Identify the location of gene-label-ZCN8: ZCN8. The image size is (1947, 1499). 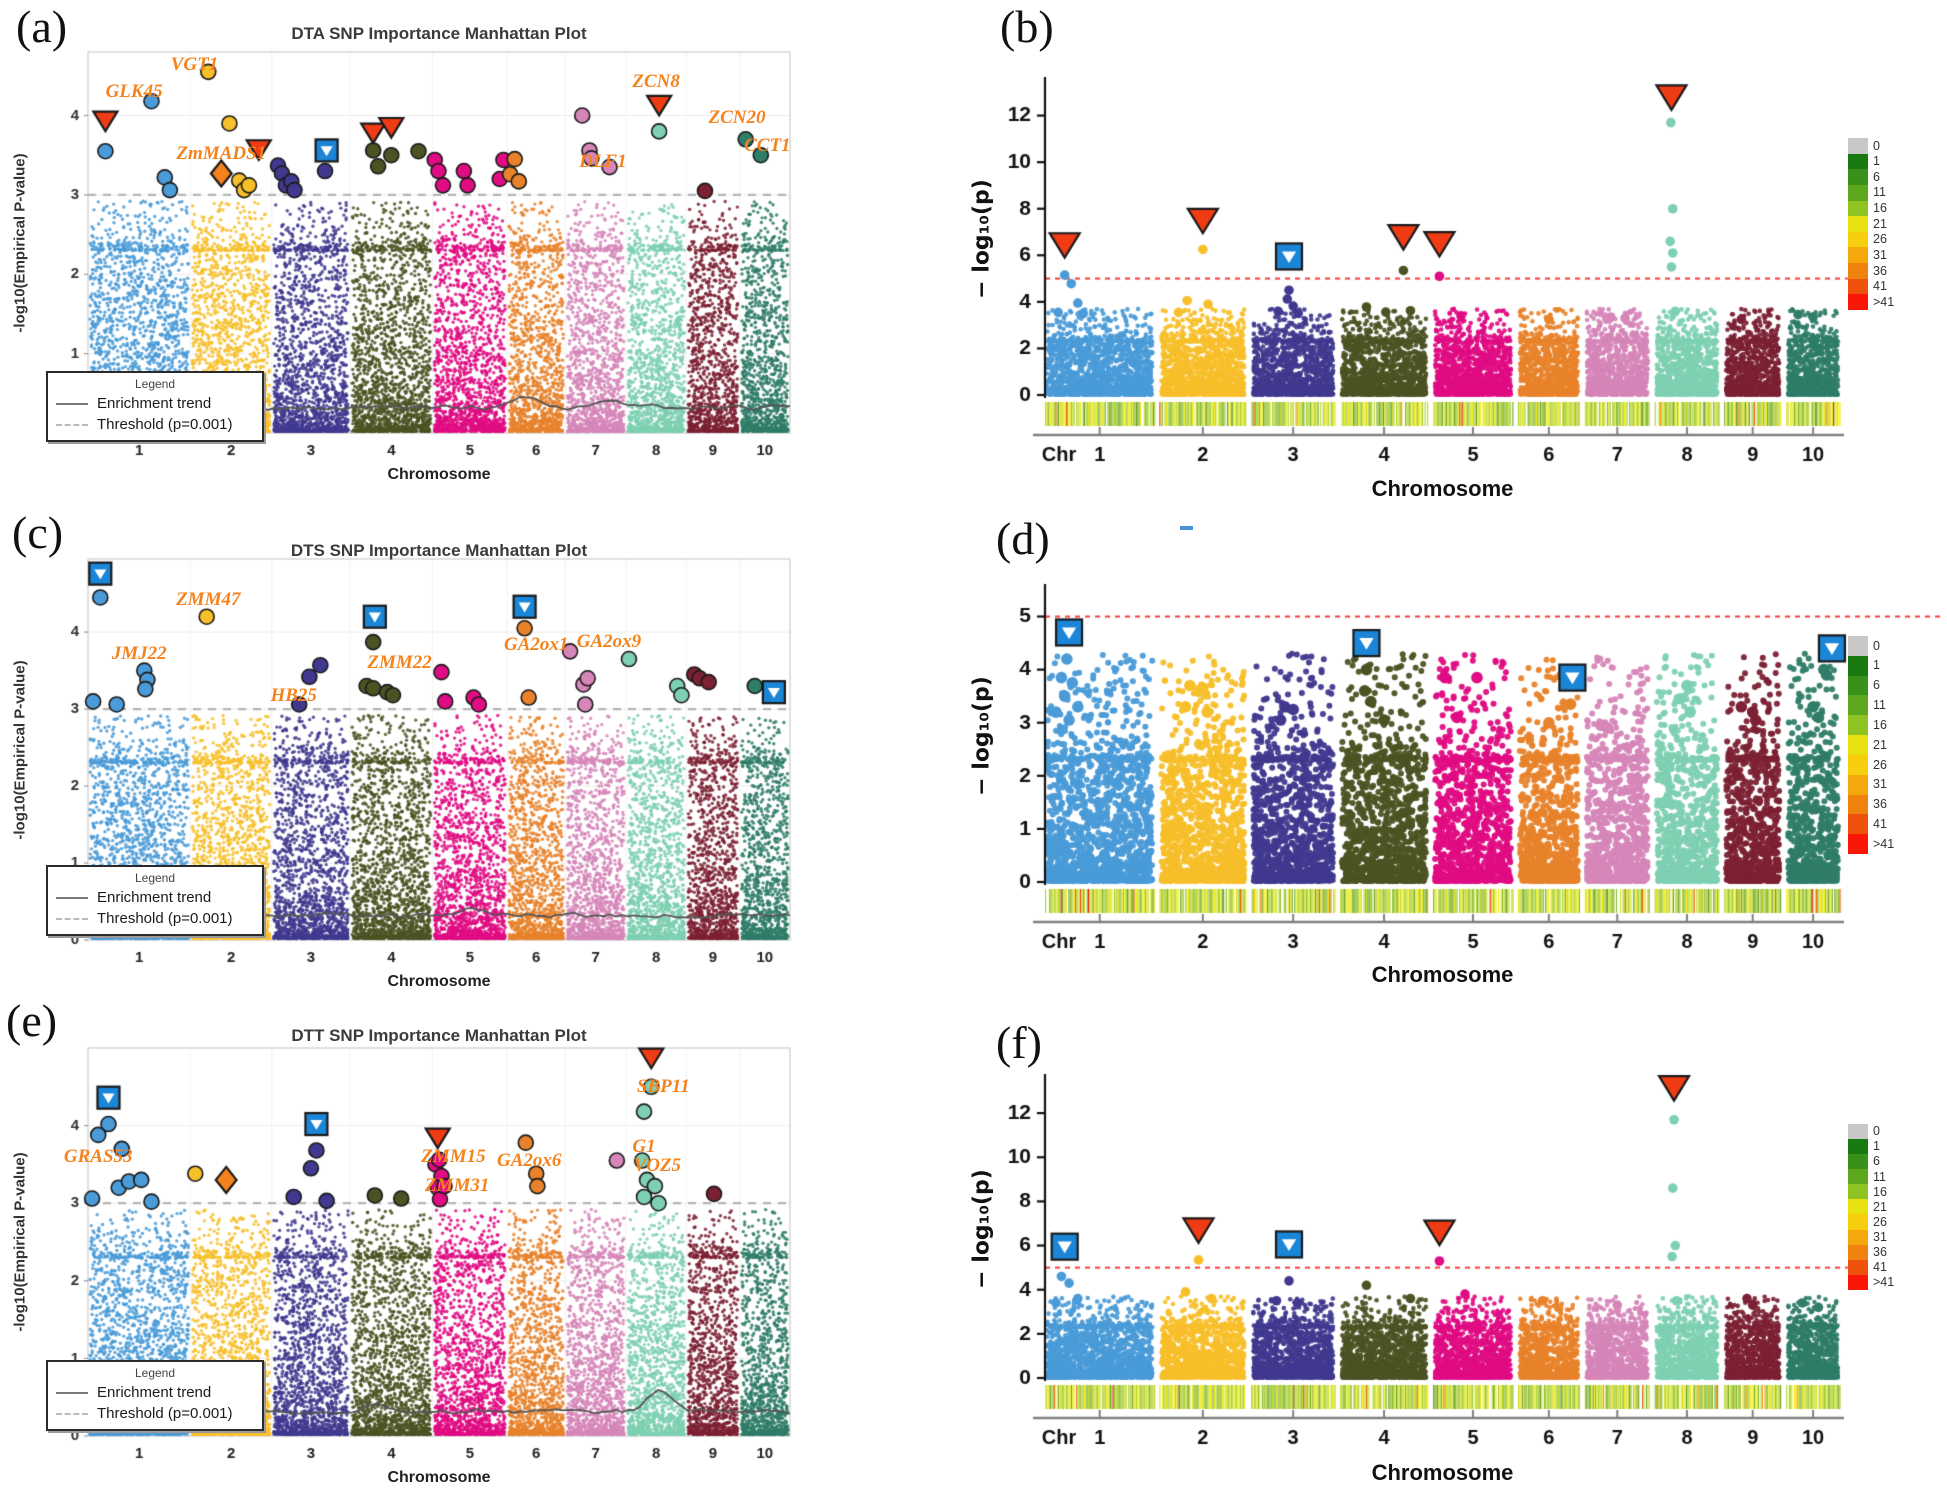
(656, 82).